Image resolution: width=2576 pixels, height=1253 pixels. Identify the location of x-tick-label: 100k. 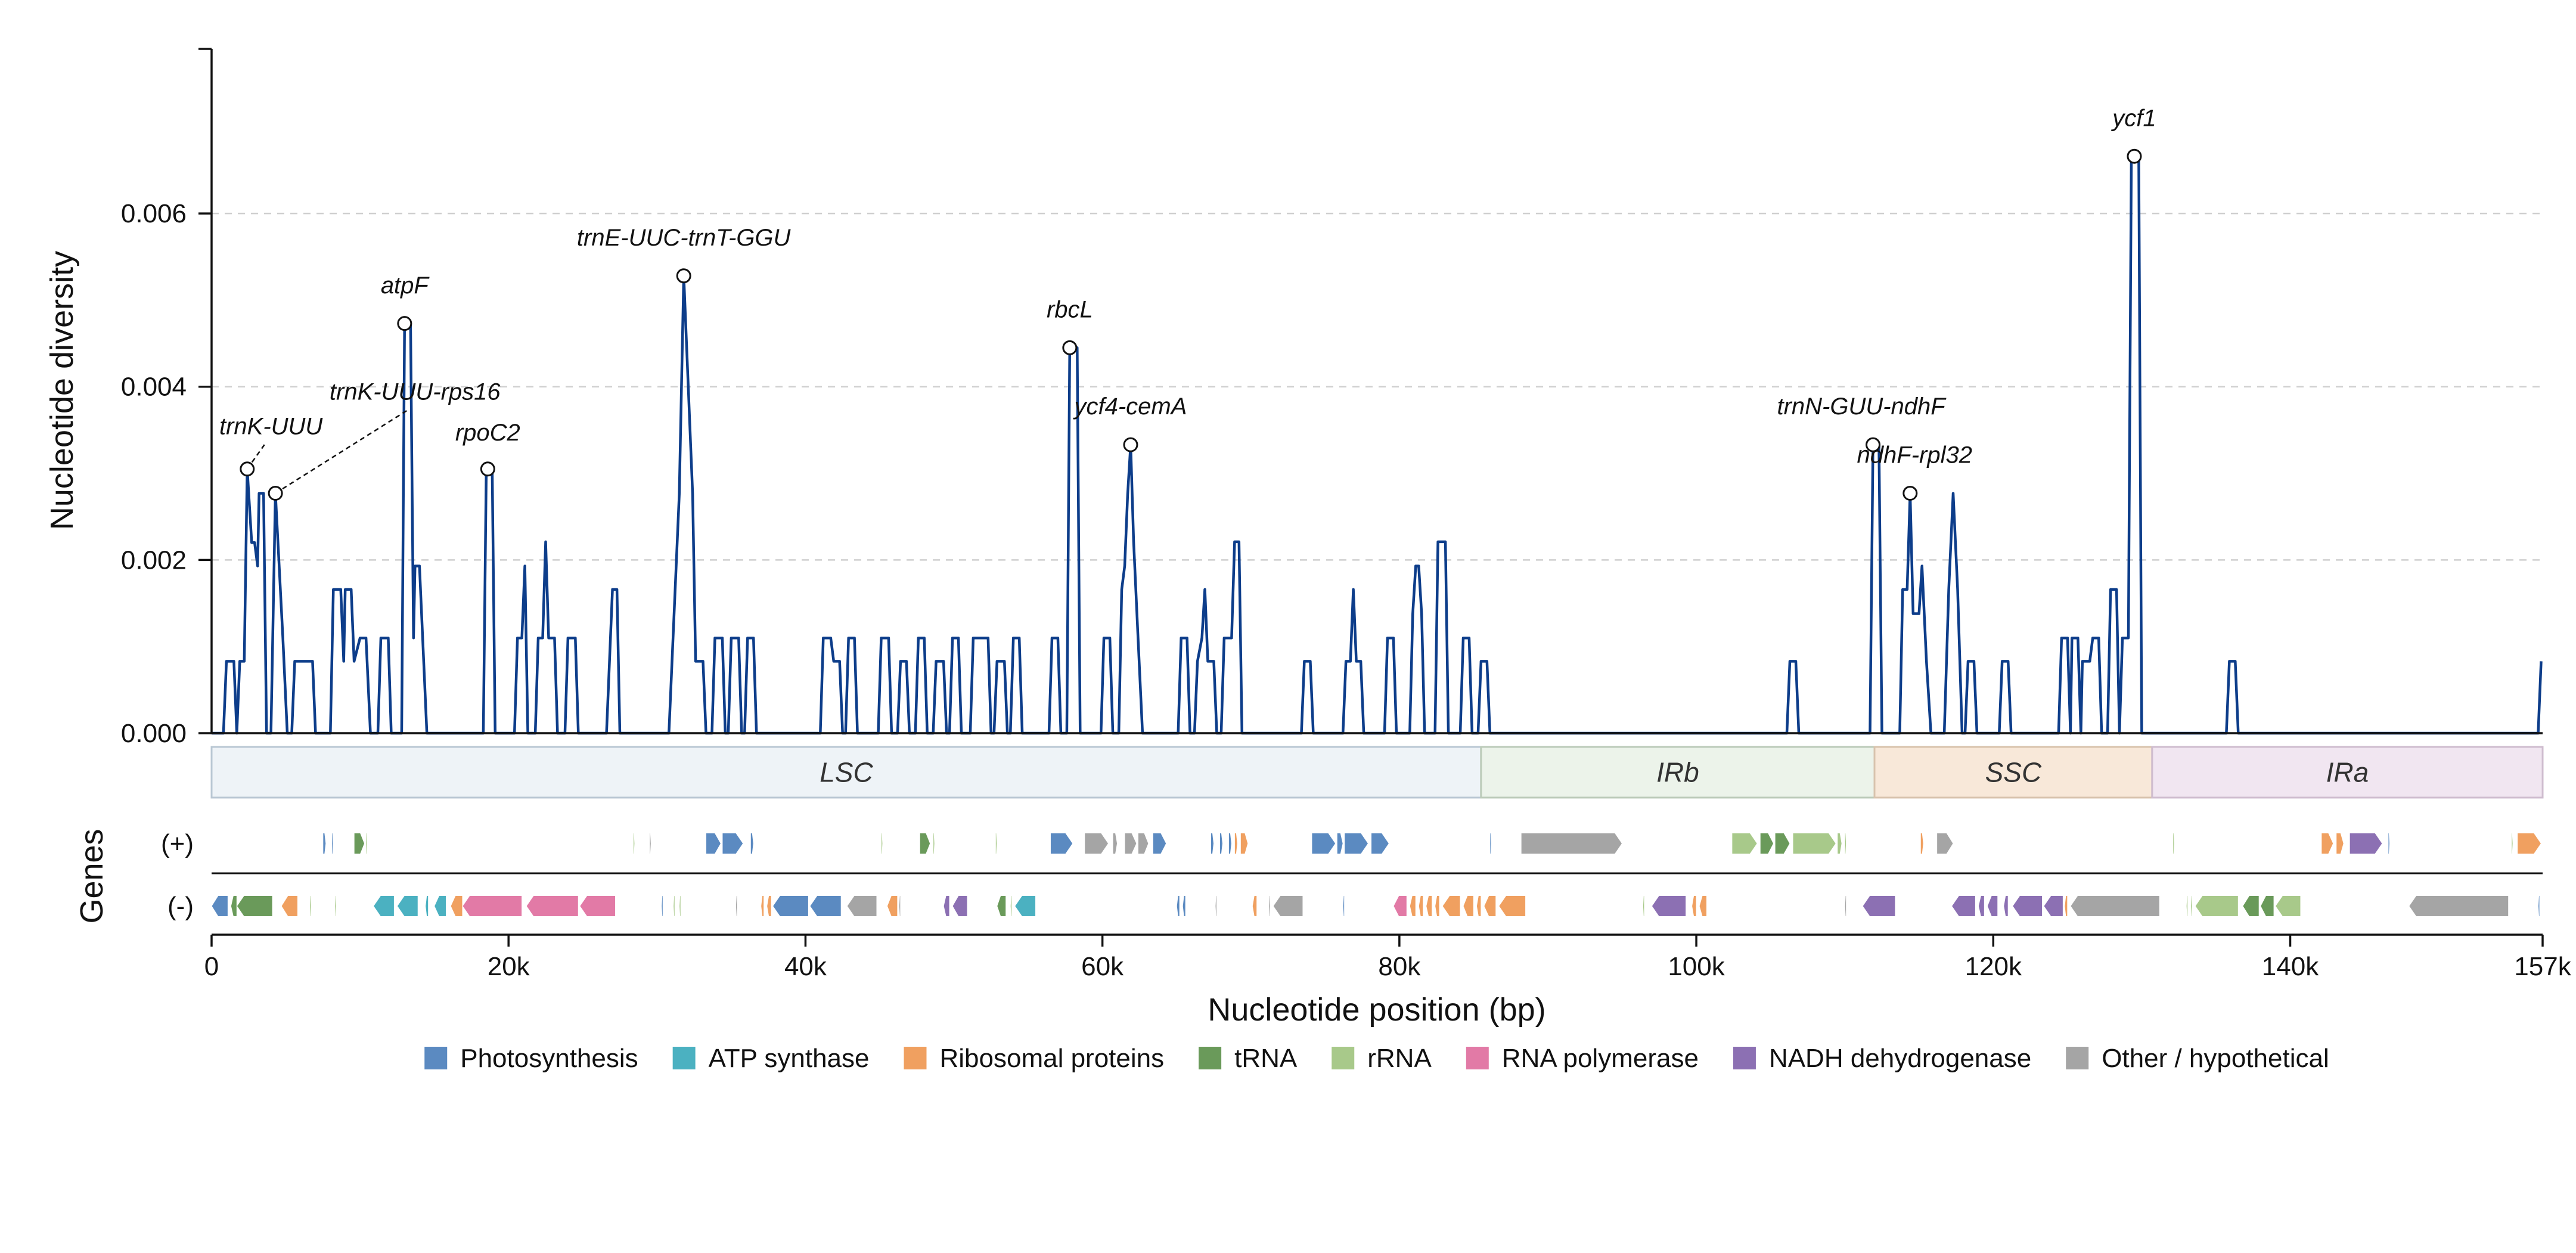
(1697, 966).